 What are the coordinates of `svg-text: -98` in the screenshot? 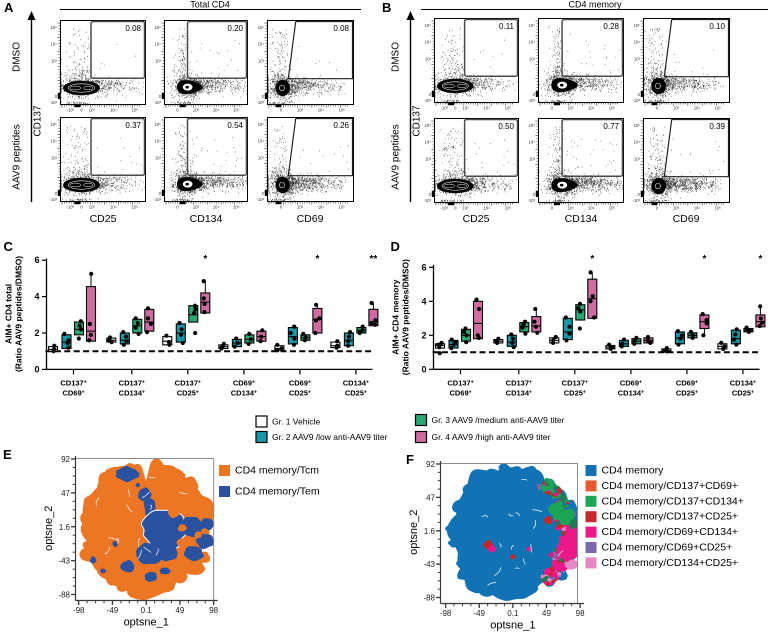 It's located at (446, 613).